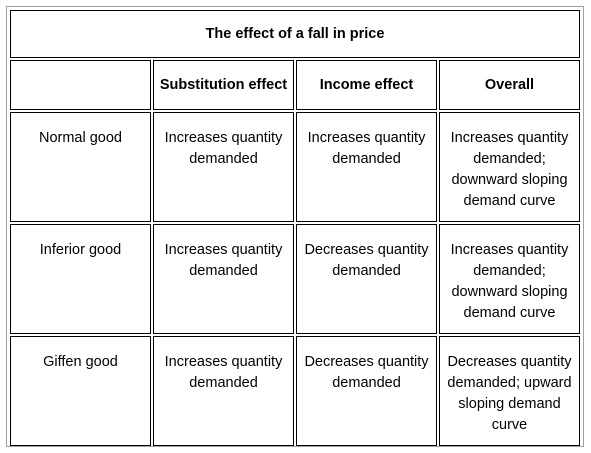 The image size is (591, 453). I want to click on header-substitution-effect: Substitution effect, so click(223, 85).